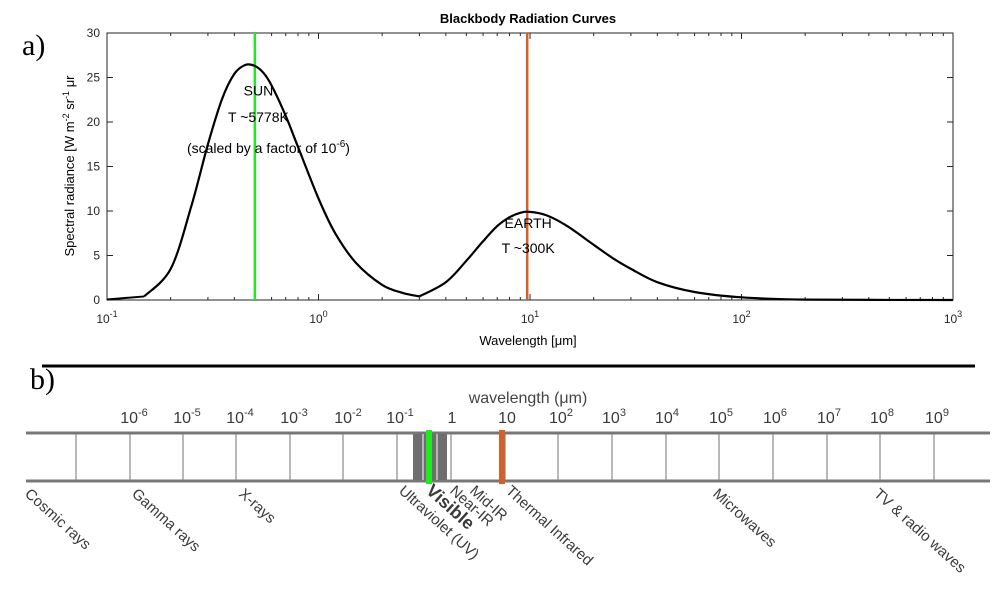 Image resolution: width=1003 pixels, height=607 pixels. What do you see at coordinates (187, 417) in the screenshot?
I see `spectrum-tick-label: 10⁻⁵` at bounding box center [187, 417].